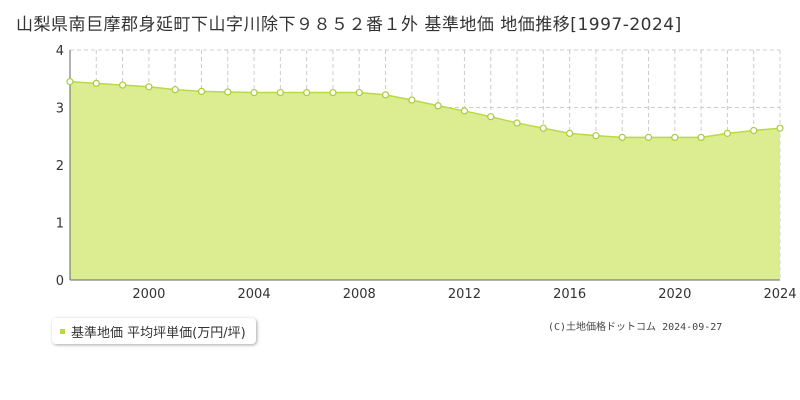 The height and width of the screenshot is (400, 800). I want to click on x-tick-label: 2024, so click(779, 294).